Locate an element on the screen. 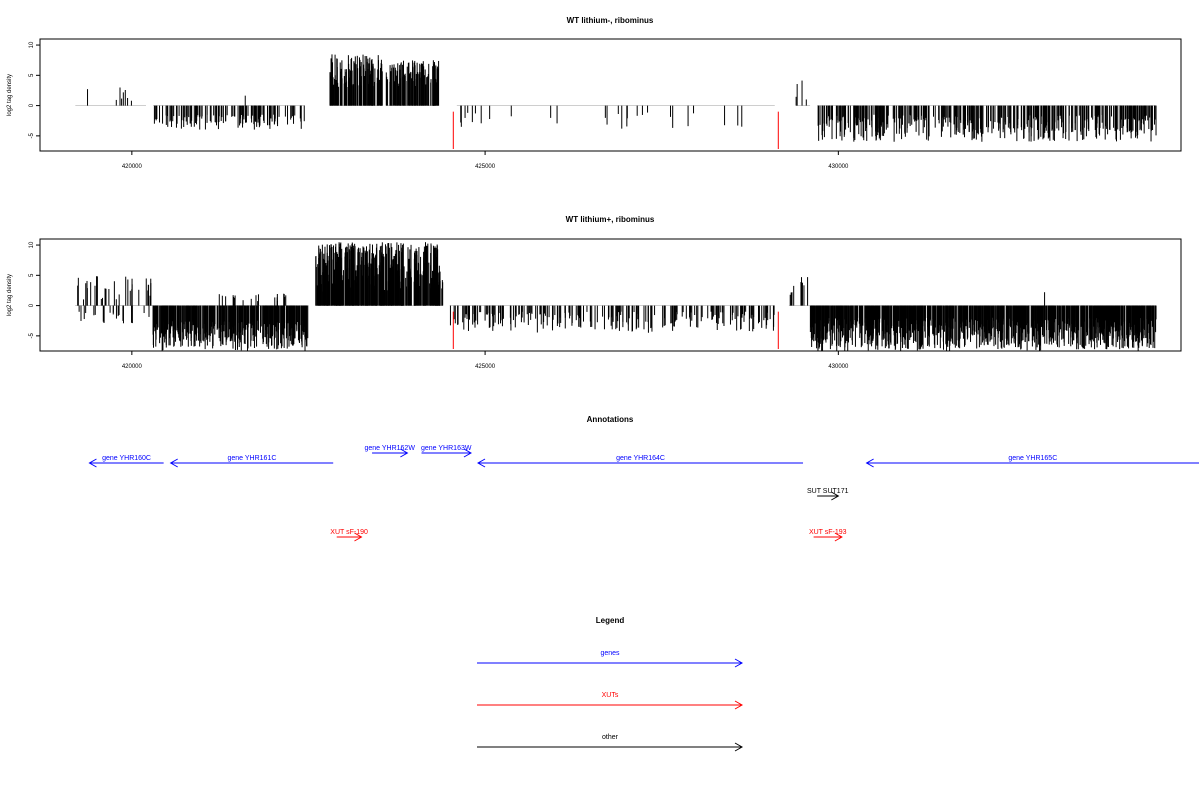  legend-title: Legend is located at coordinates (610, 620).